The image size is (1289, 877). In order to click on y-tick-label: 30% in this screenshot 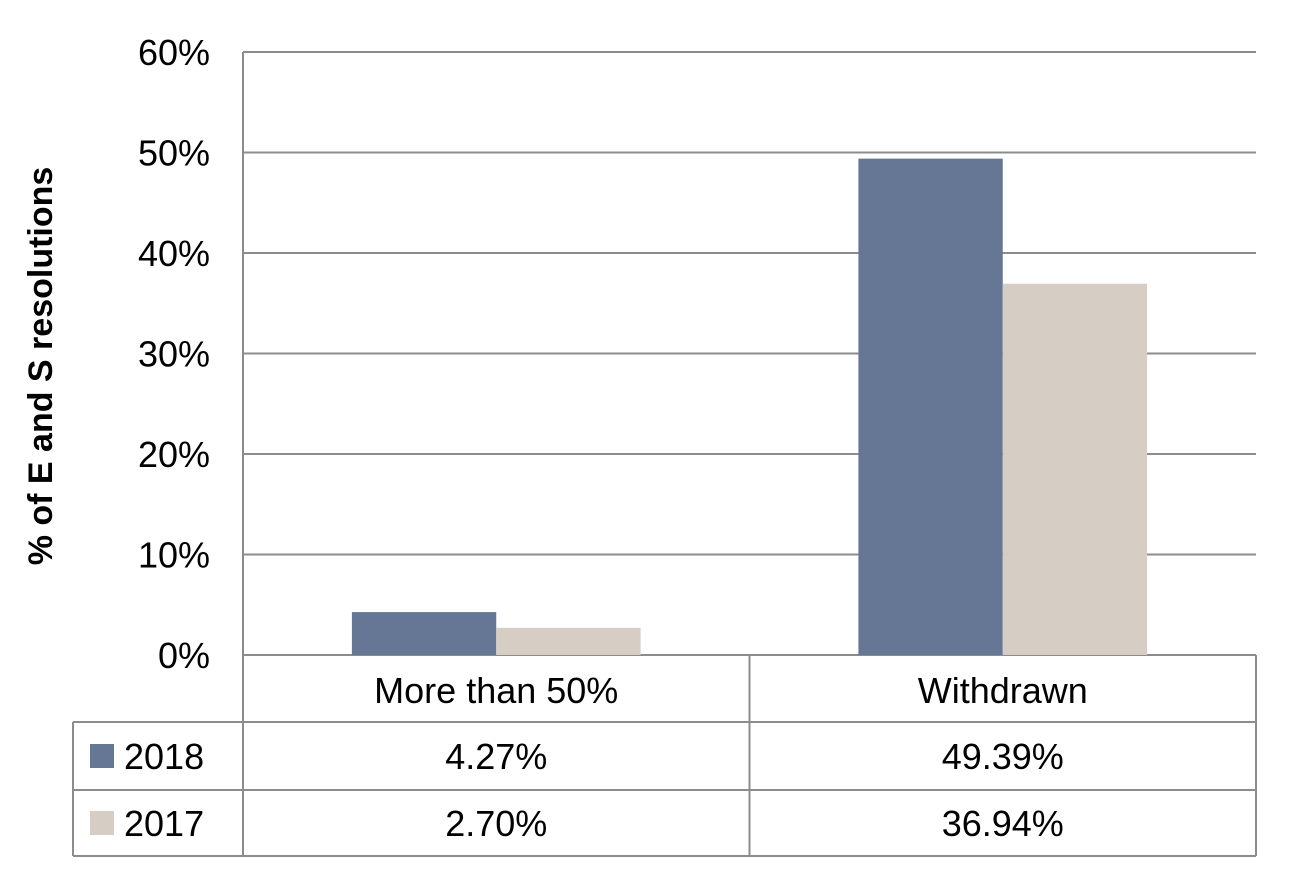, I will do `click(174, 354)`.